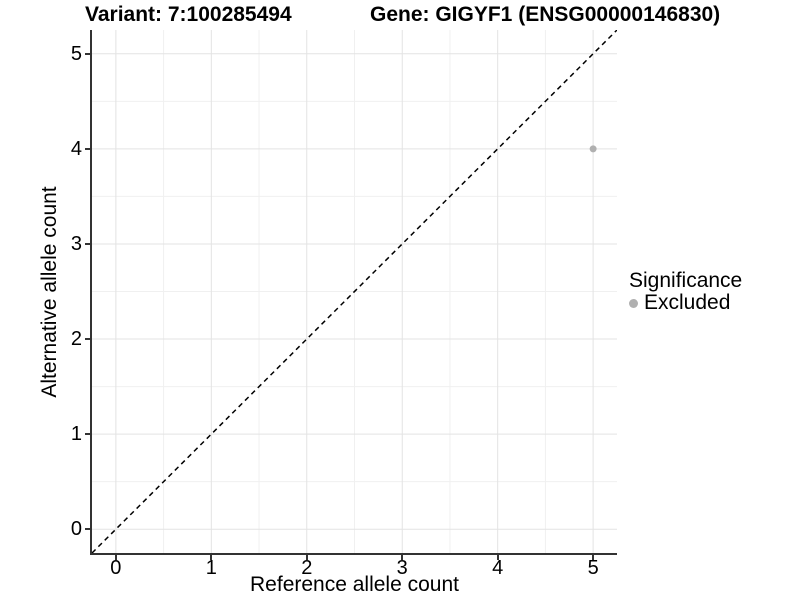 This screenshot has height=600, width=800. Describe the element at coordinates (633, 303) in the screenshot. I see `legend-point-icon` at that location.